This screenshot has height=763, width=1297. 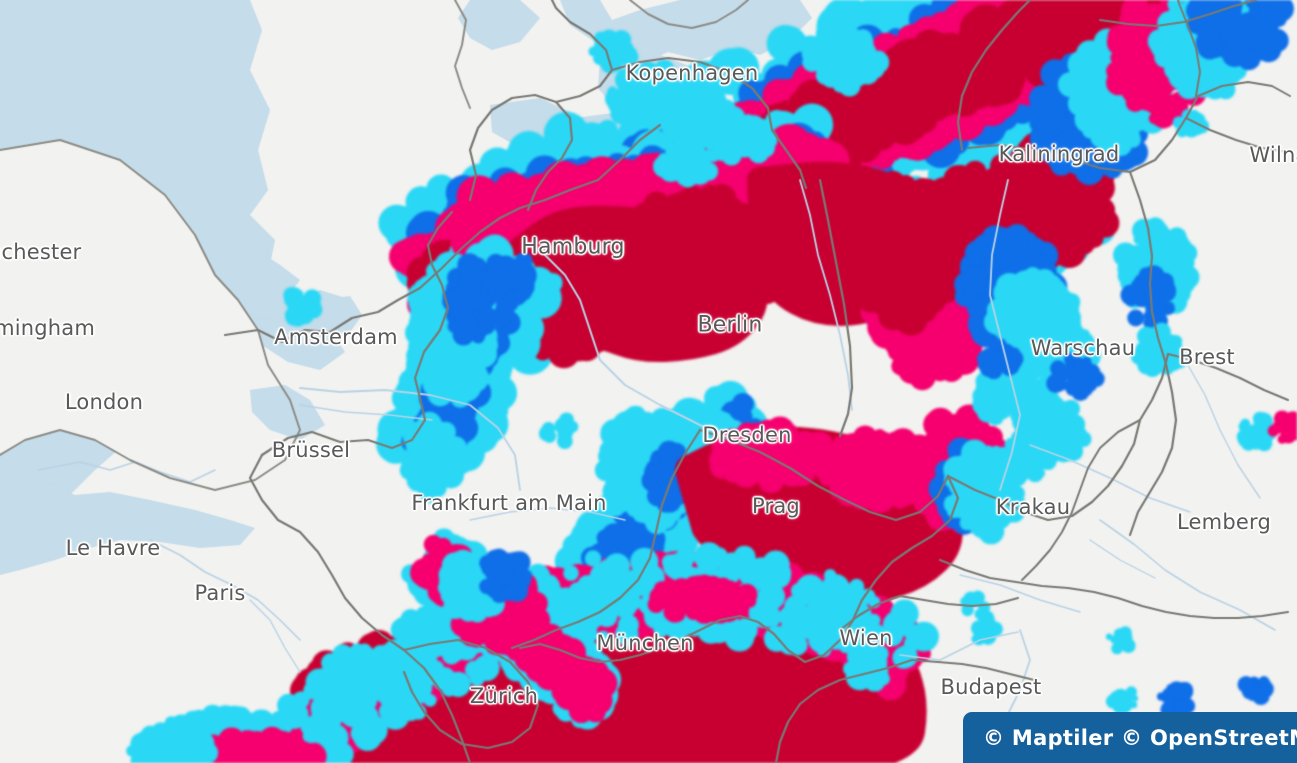 I want to click on attribution-text: © Maptiler © OpenStreetMap, so click(x=1140, y=737).